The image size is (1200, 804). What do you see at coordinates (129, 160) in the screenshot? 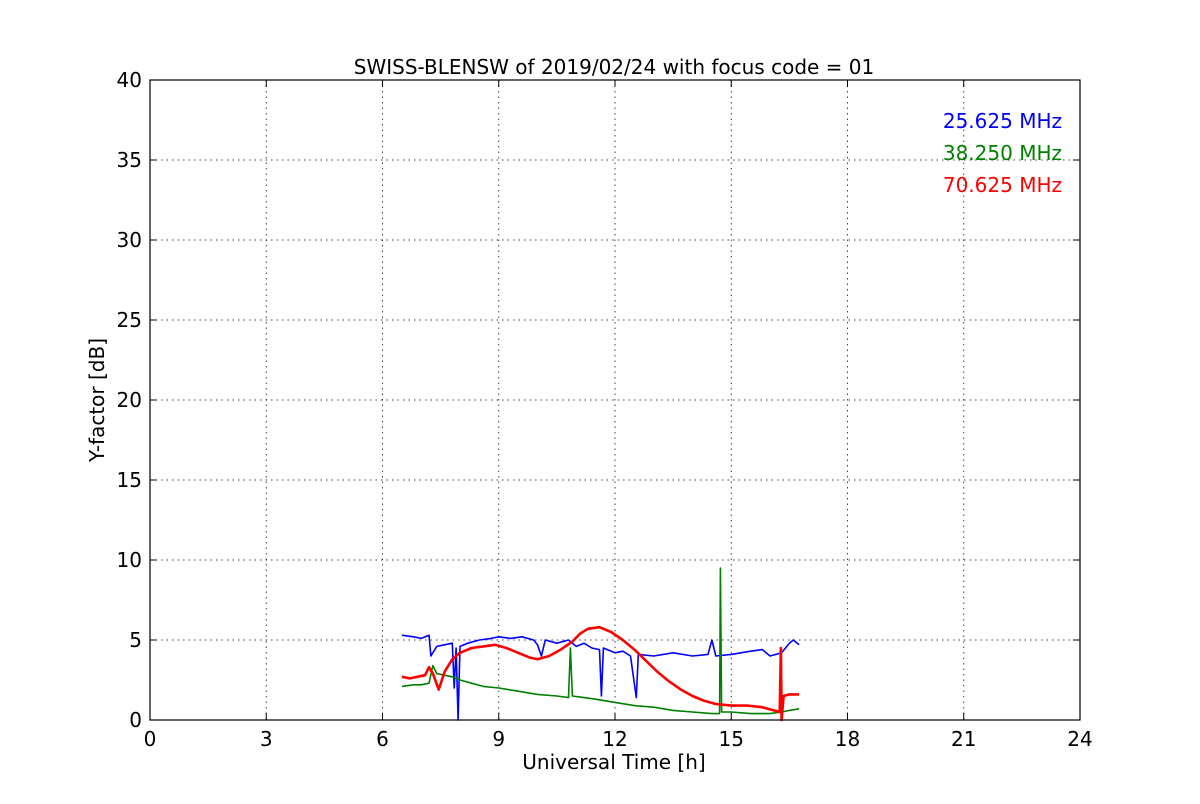
I see `y-tick-label: 35` at bounding box center [129, 160].